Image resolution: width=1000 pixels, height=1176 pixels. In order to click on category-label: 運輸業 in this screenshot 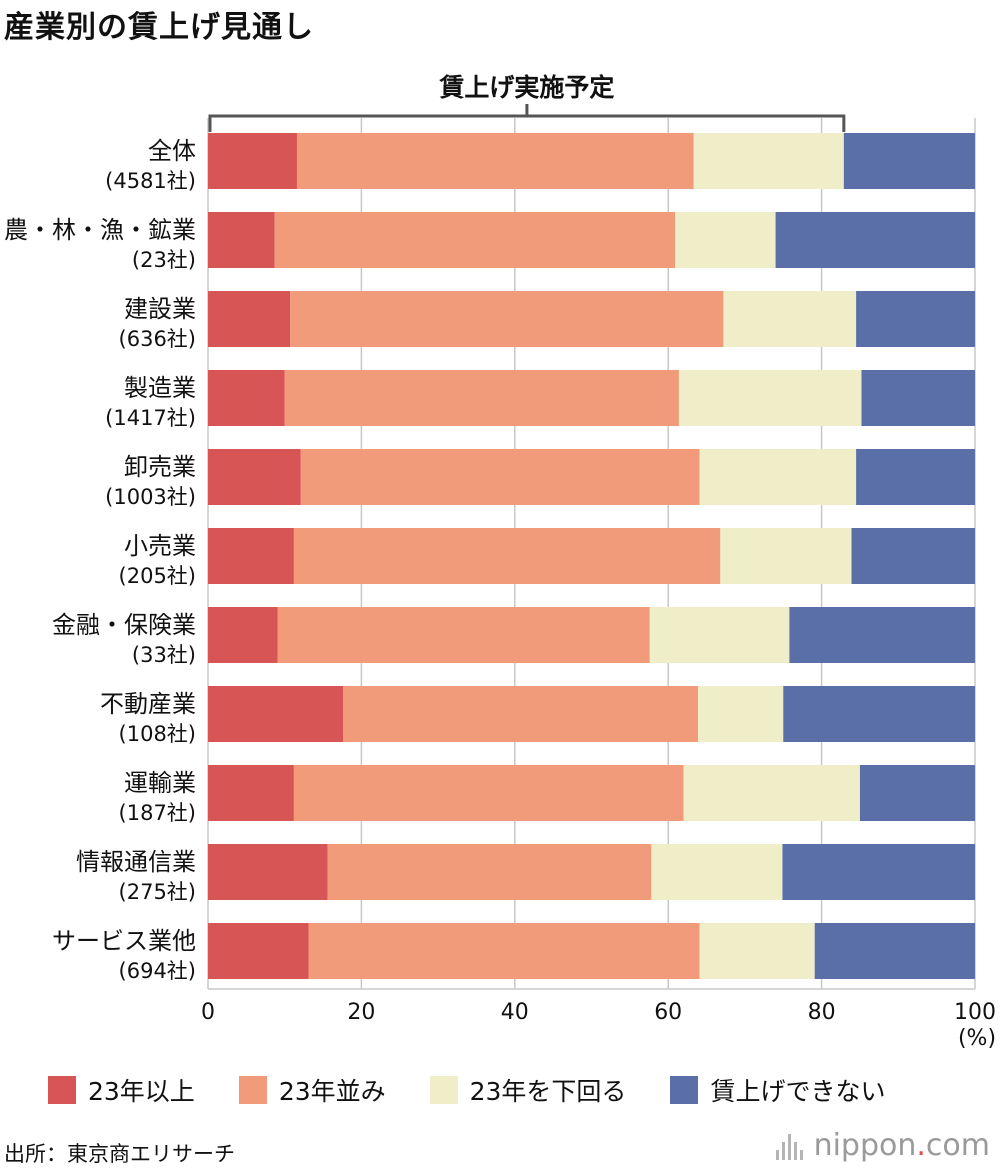, I will do `click(160, 783)`.